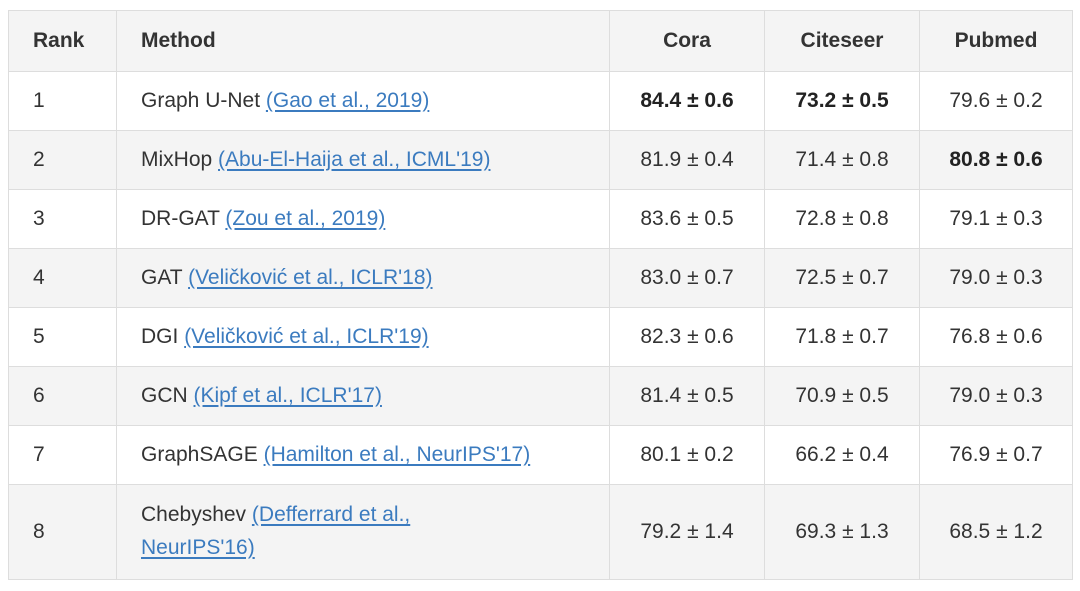  Describe the element at coordinates (842, 337) in the screenshot. I see `citeseer-cell: 71.8 ± 0.7` at that location.